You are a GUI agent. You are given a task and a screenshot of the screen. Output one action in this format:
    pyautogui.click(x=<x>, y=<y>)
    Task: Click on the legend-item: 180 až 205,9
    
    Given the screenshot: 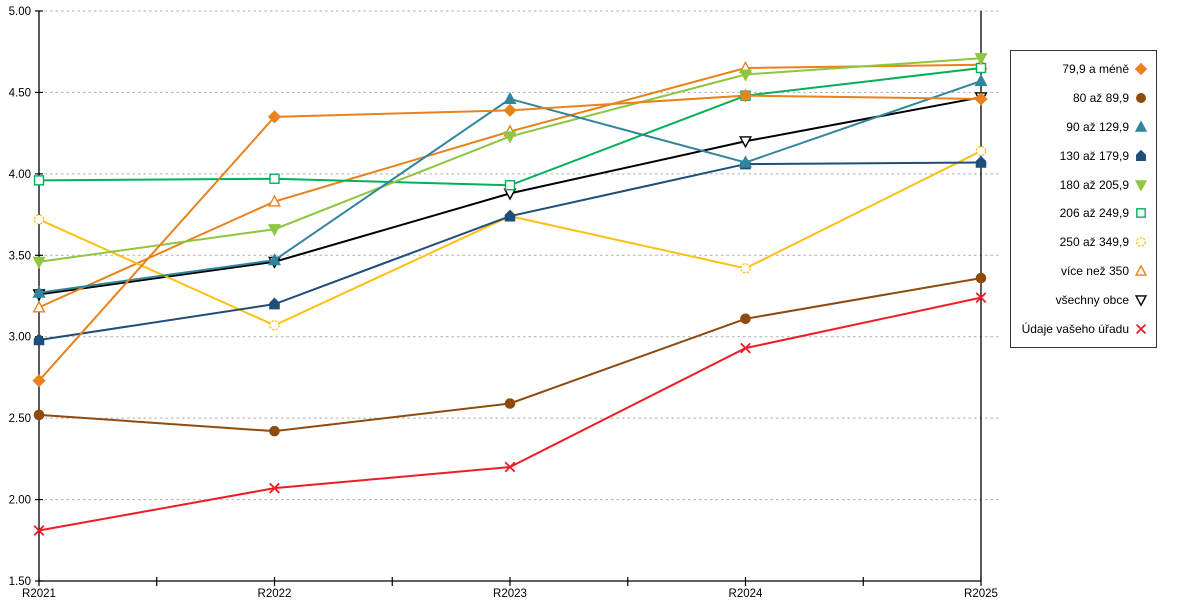 What is the action you would take?
    pyautogui.click(x=1083, y=185)
    